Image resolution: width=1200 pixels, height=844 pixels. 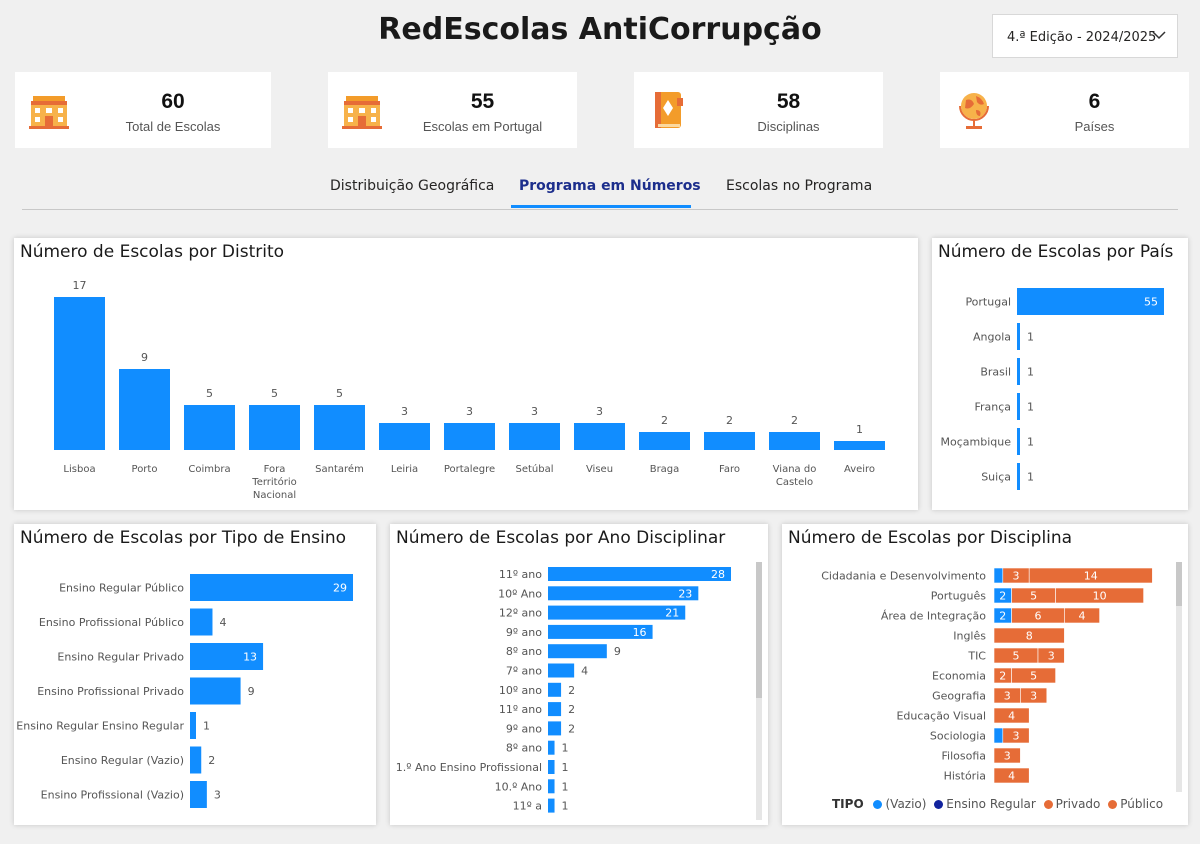 I want to click on data-label: 9, so click(x=251, y=691).